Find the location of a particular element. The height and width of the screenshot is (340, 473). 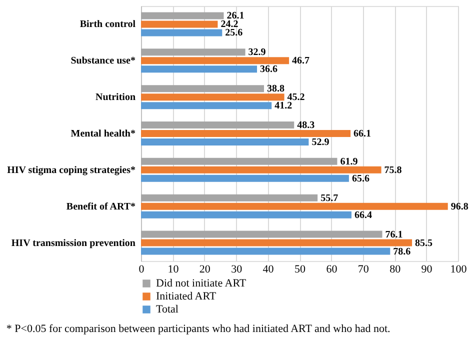

x-tick-label: 30 is located at coordinates (237, 270).